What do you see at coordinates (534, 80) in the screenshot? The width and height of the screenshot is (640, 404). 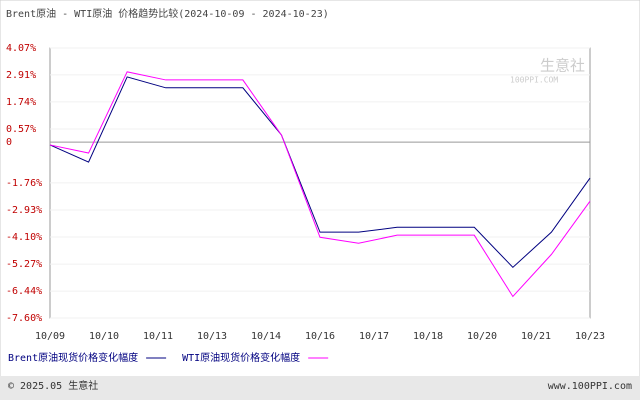 I see `watermark: 100PPI.COM` at bounding box center [534, 80].